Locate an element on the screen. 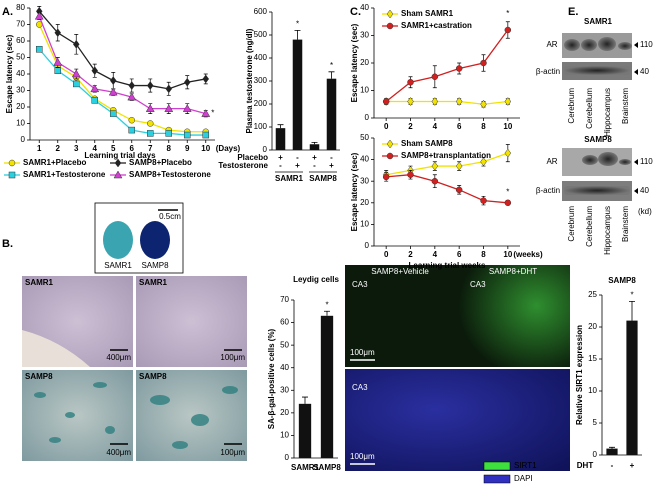 The width and height of the screenshot is (661, 487). scale-label: 400μm is located at coordinates (118, 357).